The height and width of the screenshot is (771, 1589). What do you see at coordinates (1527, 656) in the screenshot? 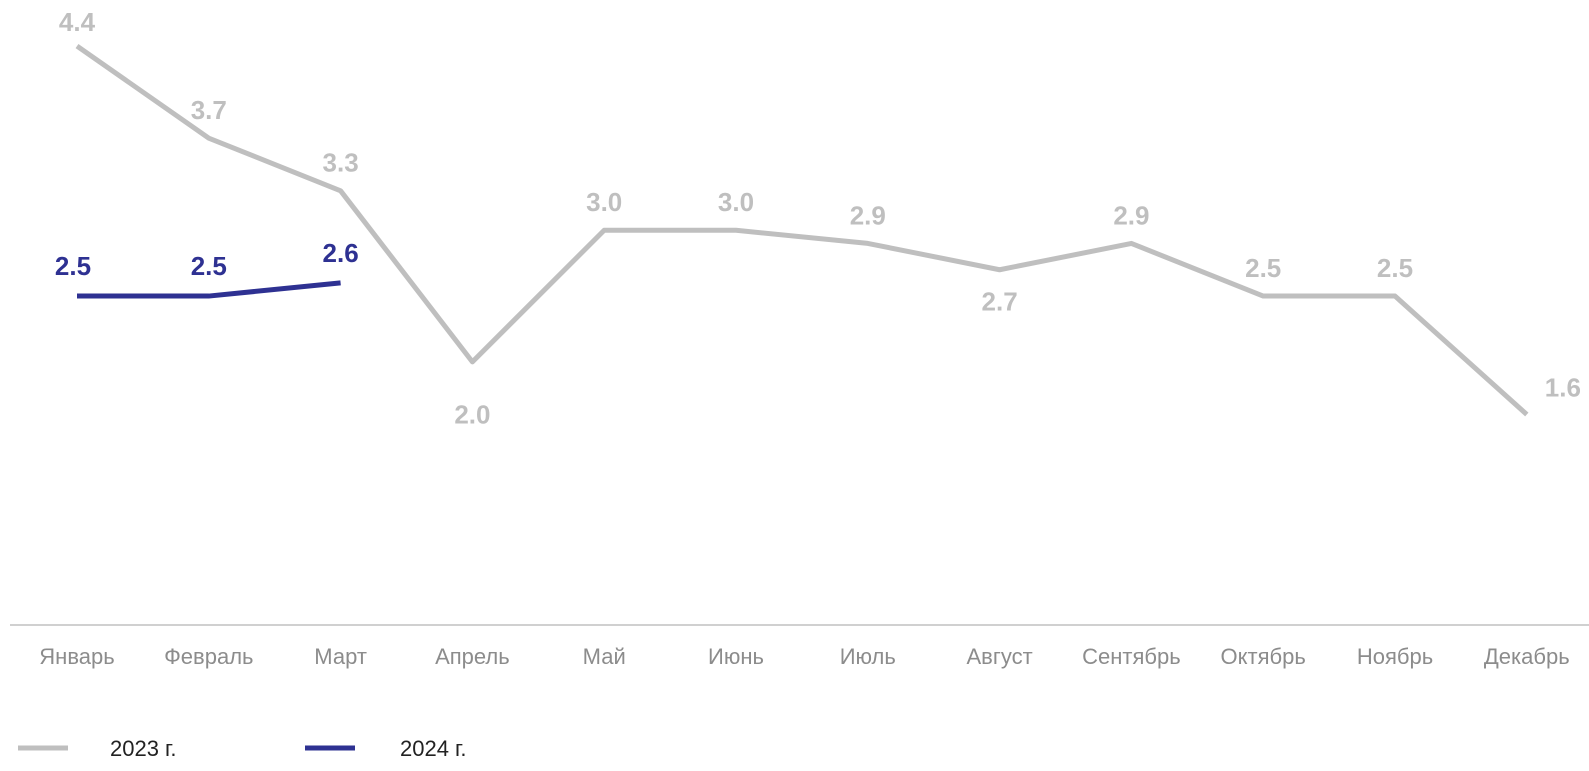
I see `x-tick-label: Декабрь` at bounding box center [1527, 656].